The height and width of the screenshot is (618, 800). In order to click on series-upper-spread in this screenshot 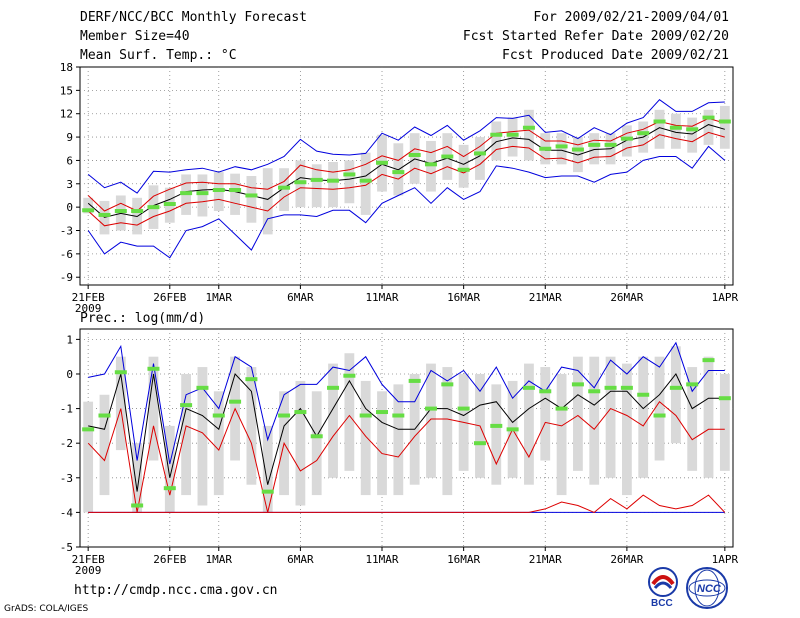, I will do `click(406, 164)`.